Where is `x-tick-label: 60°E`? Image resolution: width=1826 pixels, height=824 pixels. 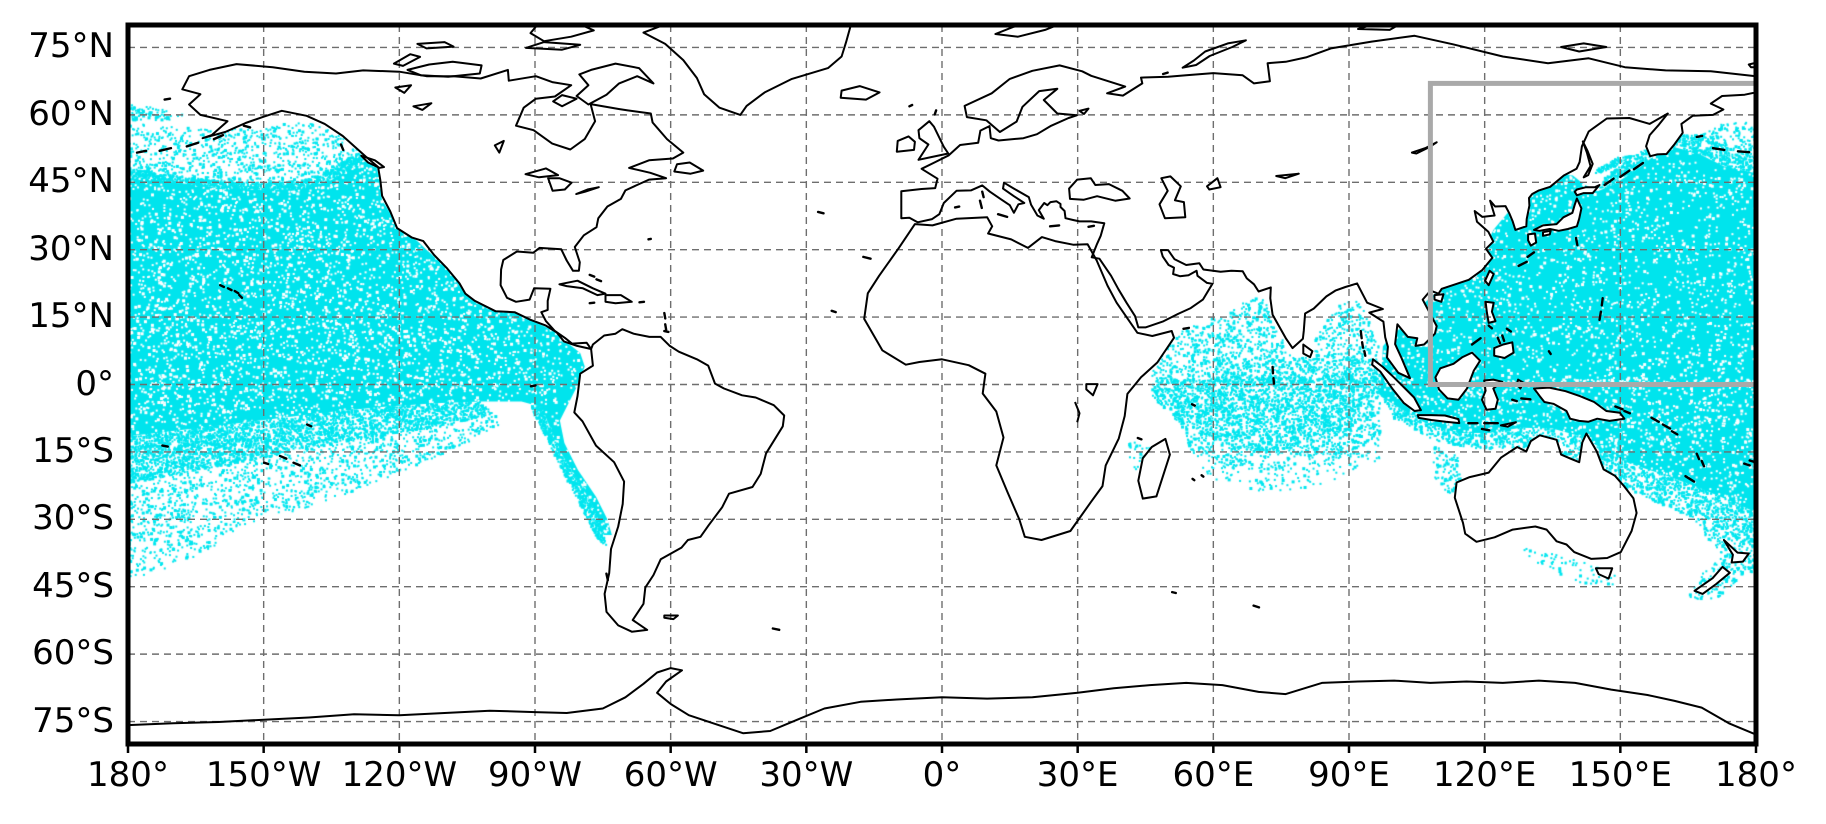 x-tick-label: 60°E is located at coordinates (1213, 775).